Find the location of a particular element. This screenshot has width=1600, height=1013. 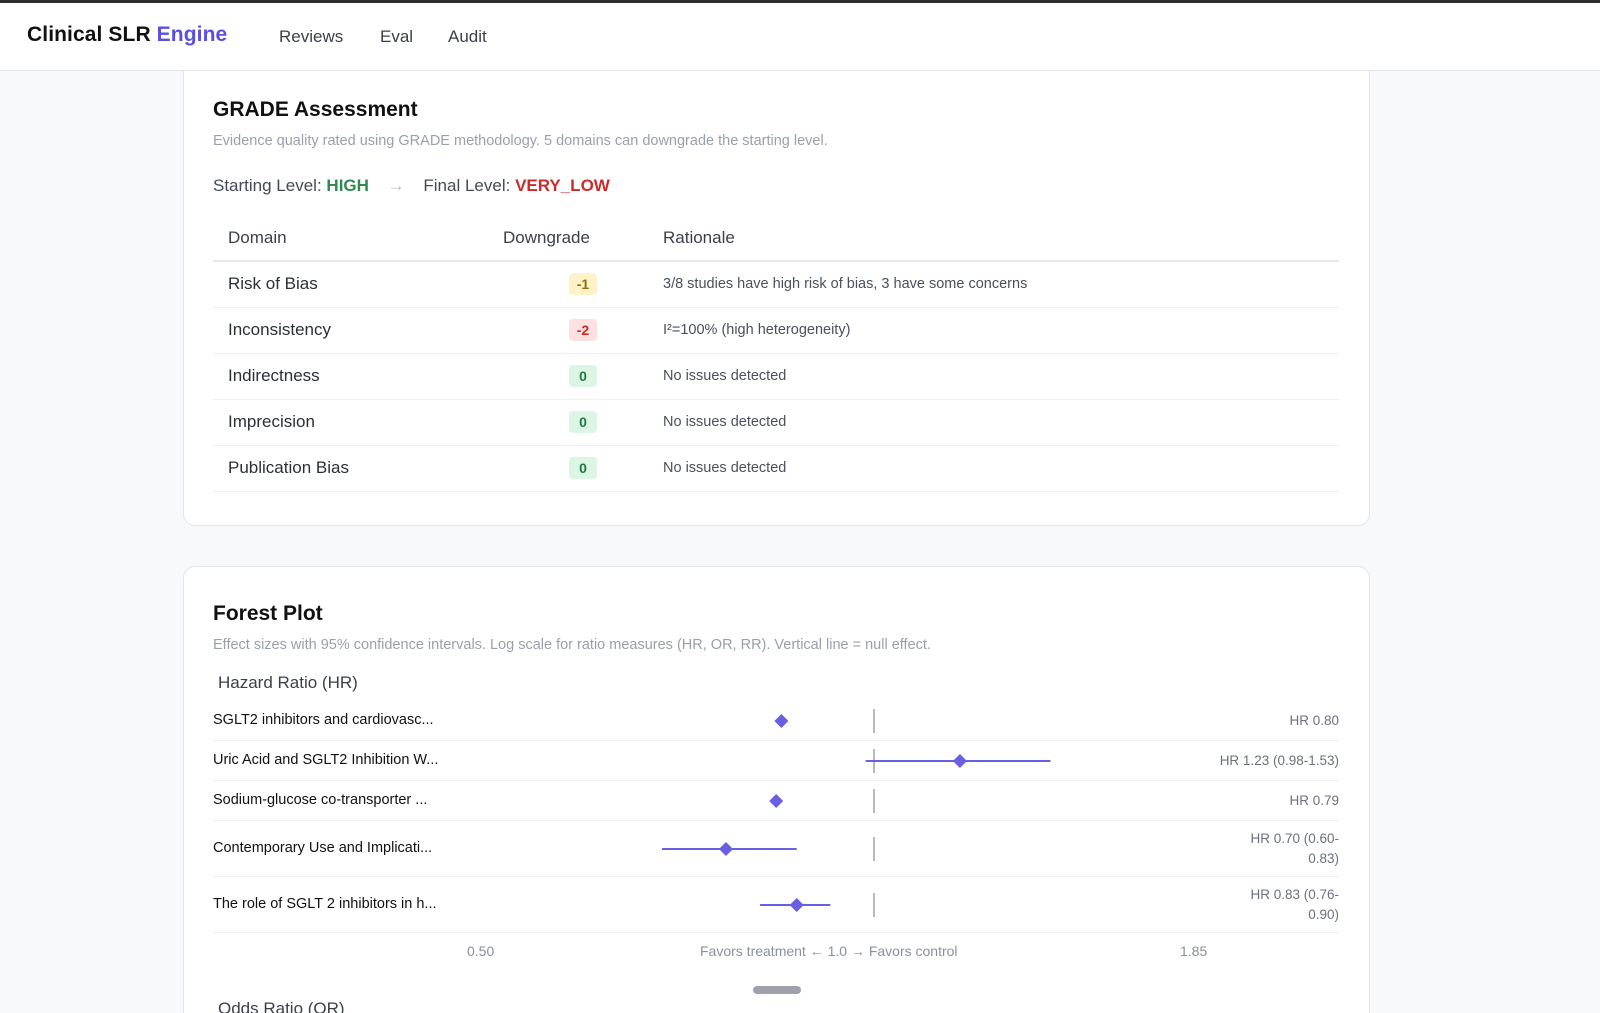

effect-size-text: HR 0.83 (0.76- 0.90) is located at coordinates (1294, 905).